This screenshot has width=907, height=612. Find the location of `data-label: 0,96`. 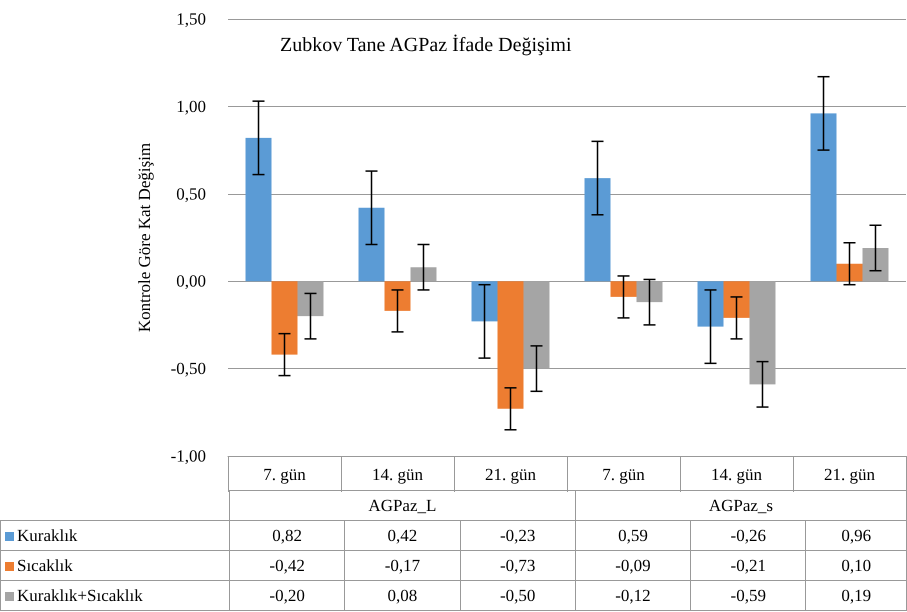

data-label: 0,96 is located at coordinates (856, 535).